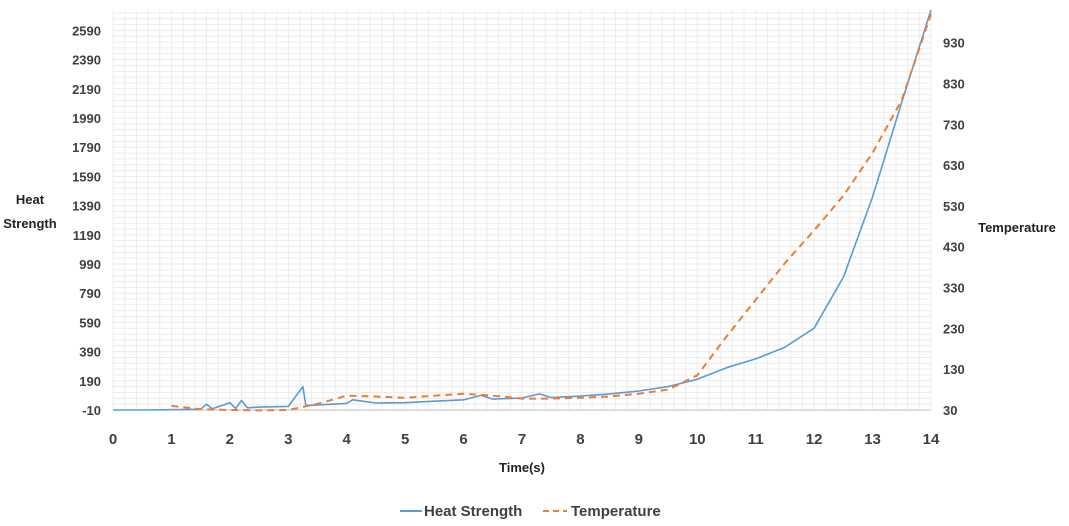 This screenshot has width=1069, height=526. Describe the element at coordinates (639, 439) in the screenshot. I see `x-axis-tick-label: 9` at that location.